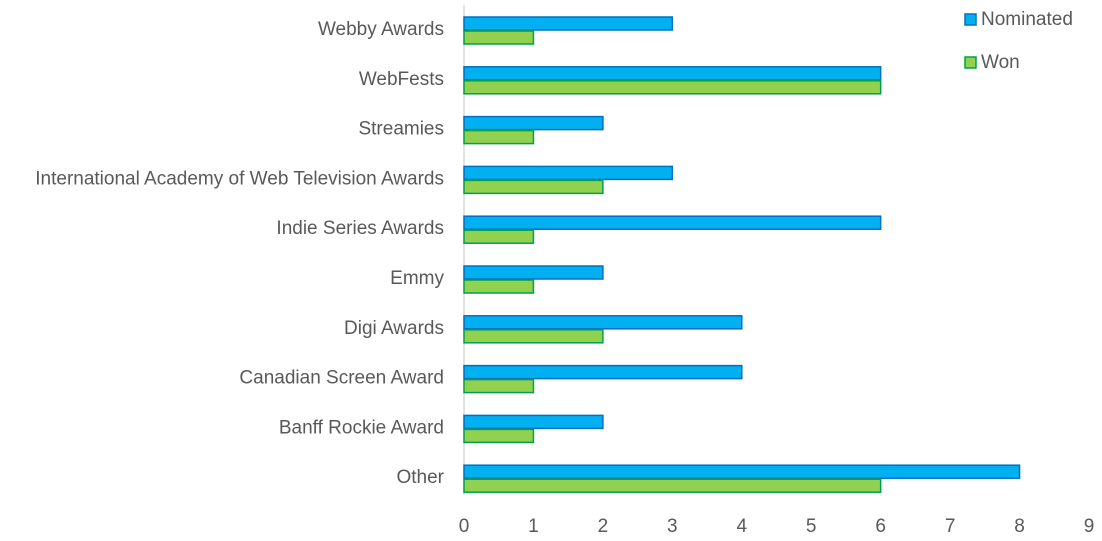 This screenshot has width=1102, height=541. What do you see at coordinates (1019, 526) in the screenshot?
I see `x-tick-label: 8` at bounding box center [1019, 526].